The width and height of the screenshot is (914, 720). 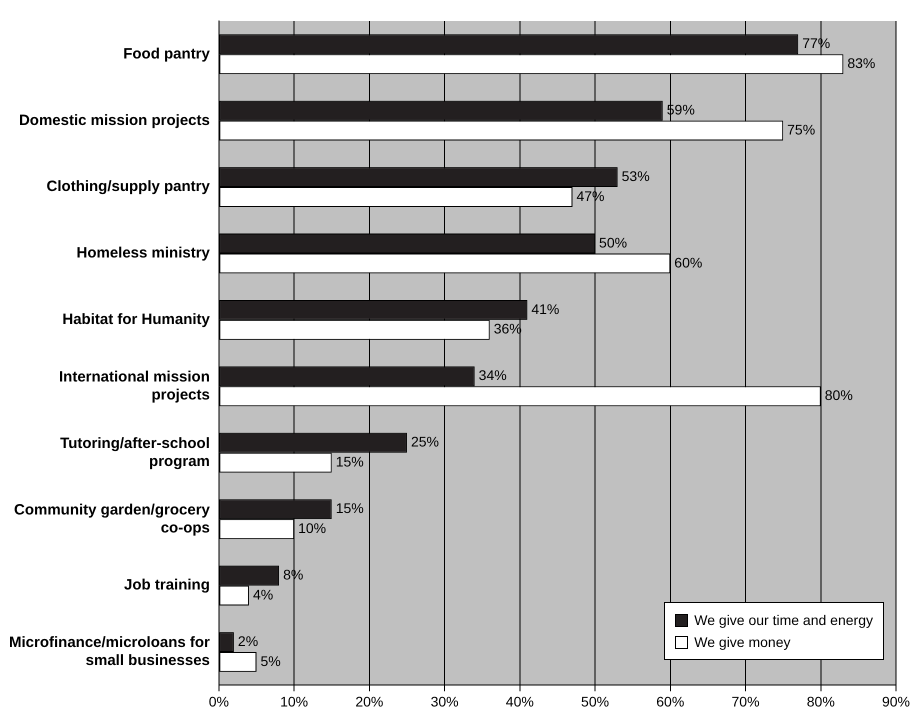 I want to click on data-label: 5%, so click(x=270, y=660).